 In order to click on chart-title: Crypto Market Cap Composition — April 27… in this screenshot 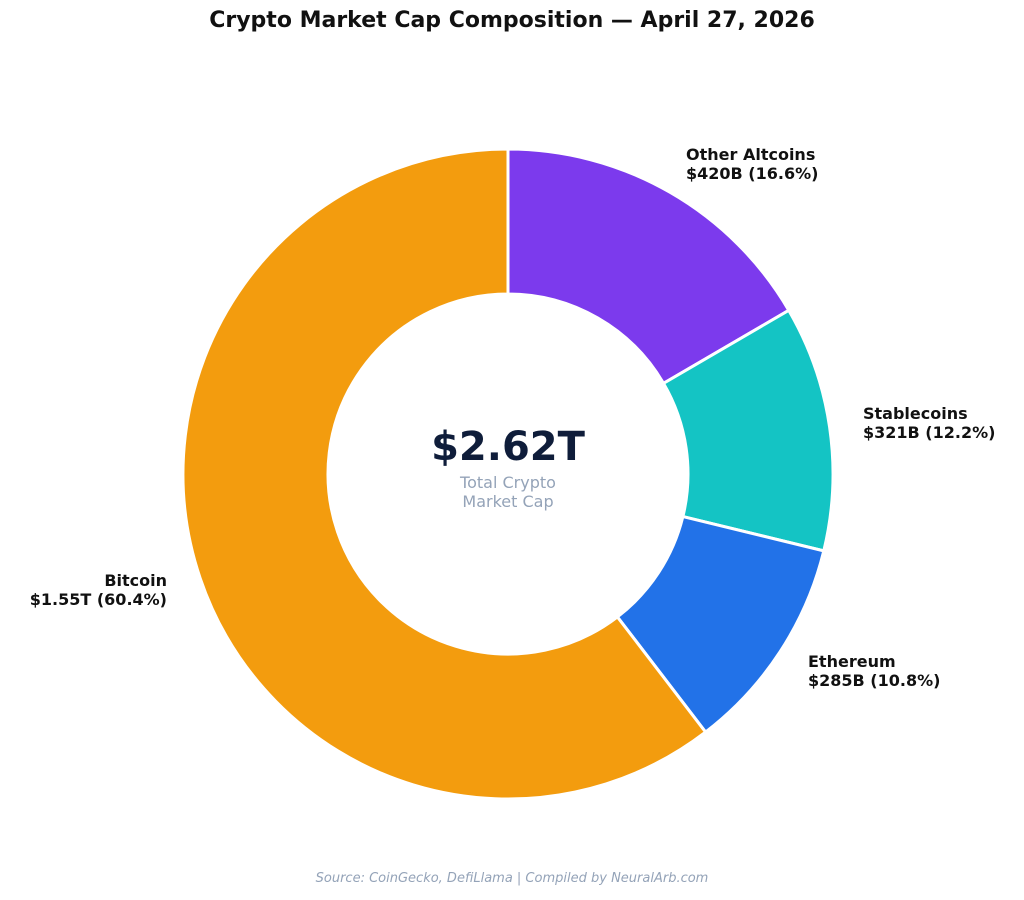, I will do `click(512, 20)`.